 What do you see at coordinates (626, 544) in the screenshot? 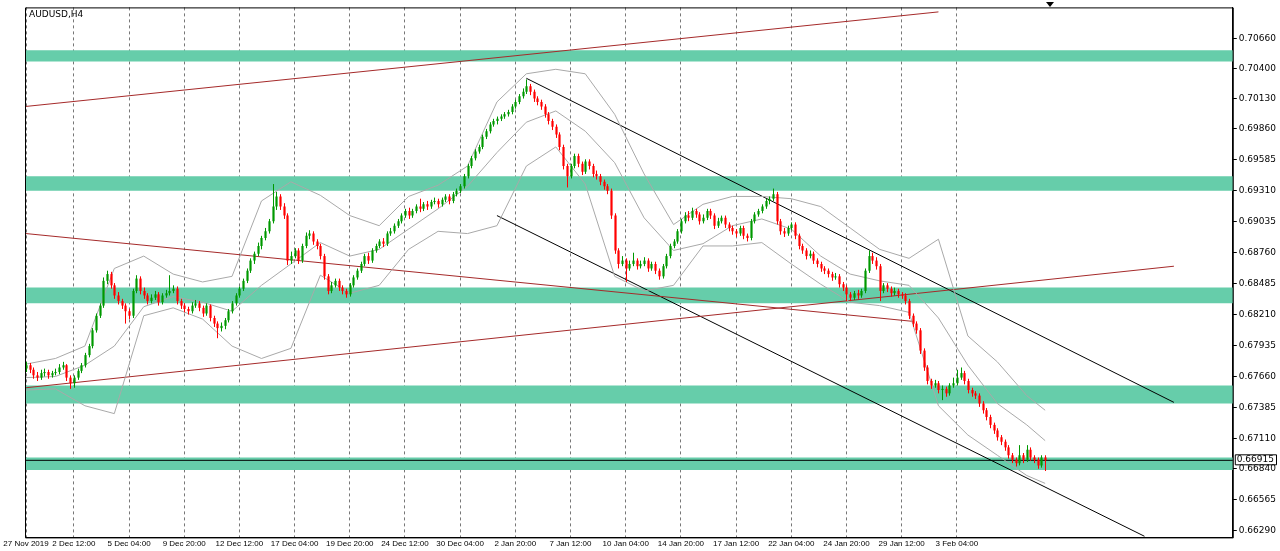
I see `x-tick-label: 10 Jan 04:00` at bounding box center [626, 544].